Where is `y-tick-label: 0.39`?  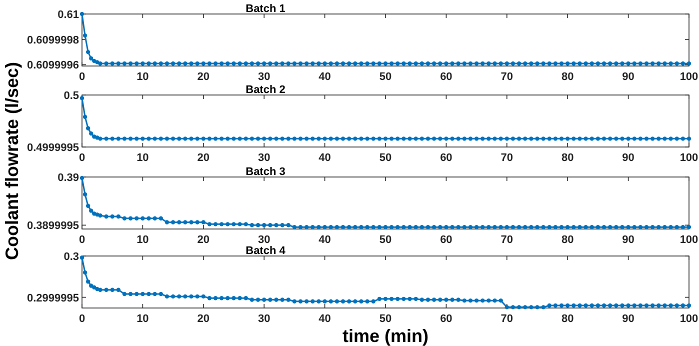 y-tick-label: 0.39 is located at coordinates (68, 178).